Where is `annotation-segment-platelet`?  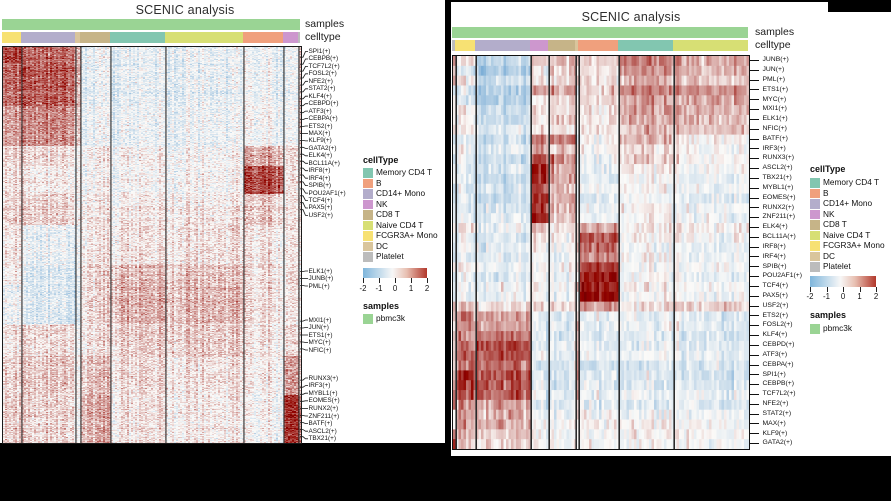 annotation-segment-platelet is located at coordinates (453, 45).